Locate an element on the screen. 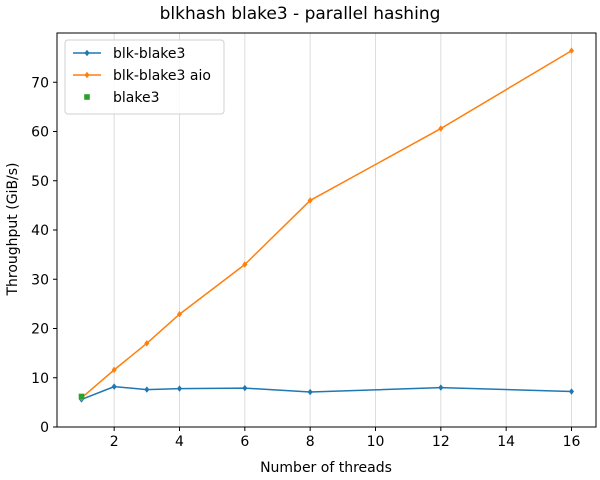 The height and width of the screenshot is (480, 600). legend-item: blk-blake3 is located at coordinates (129, 54).